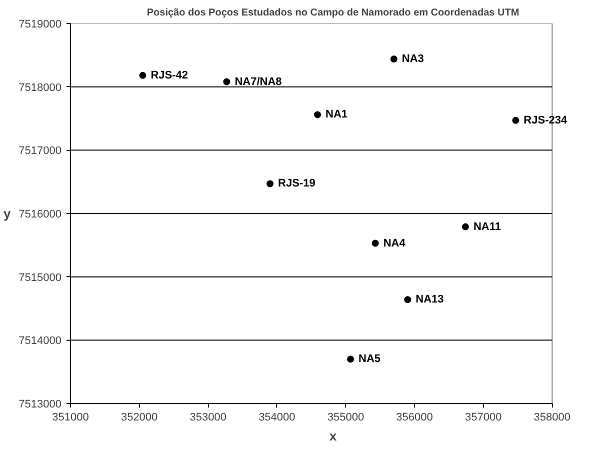  What do you see at coordinates (40, 278) in the screenshot?
I see `y-tick-label: 7515000` at bounding box center [40, 278].